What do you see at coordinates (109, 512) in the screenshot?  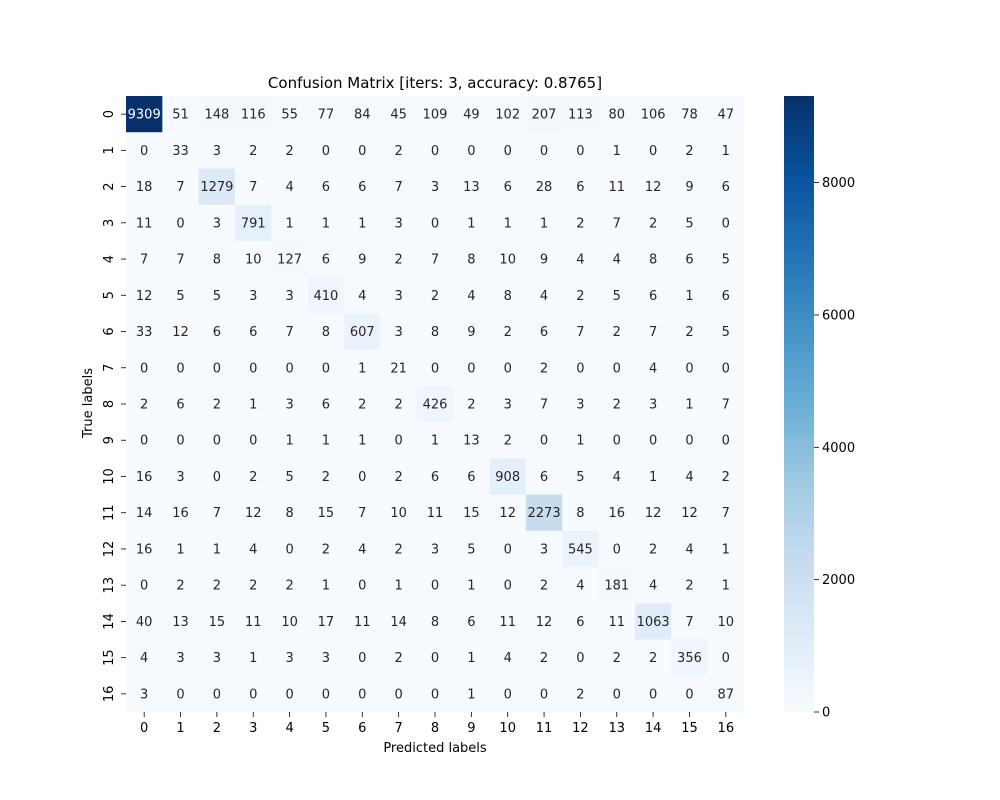 I see `y-tick-label: 11` at bounding box center [109, 512].